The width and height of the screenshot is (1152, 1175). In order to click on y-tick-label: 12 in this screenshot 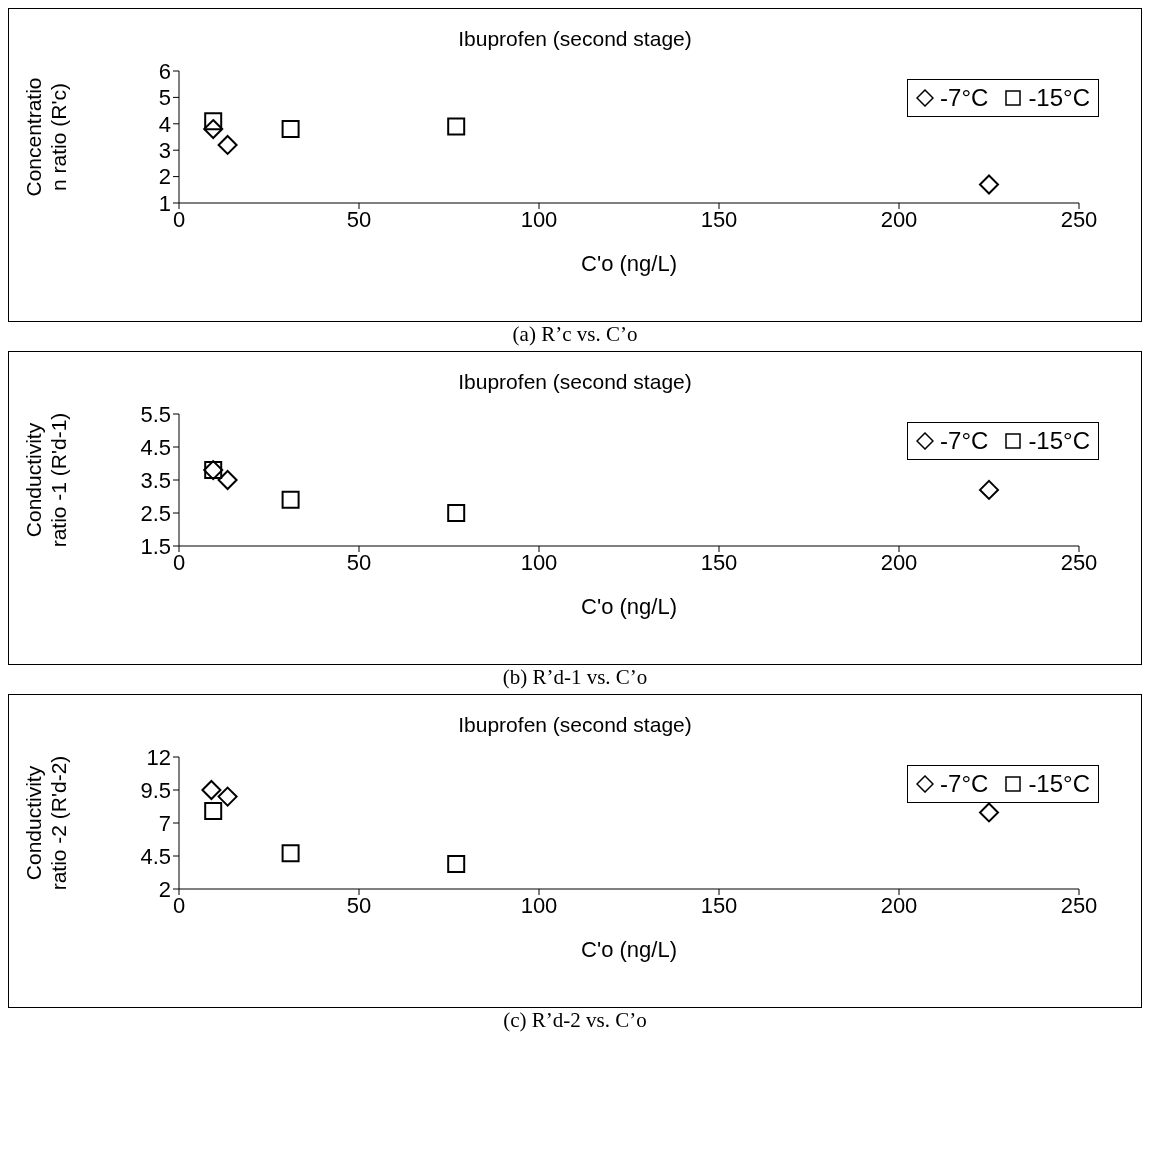, I will do `click(158, 757)`.